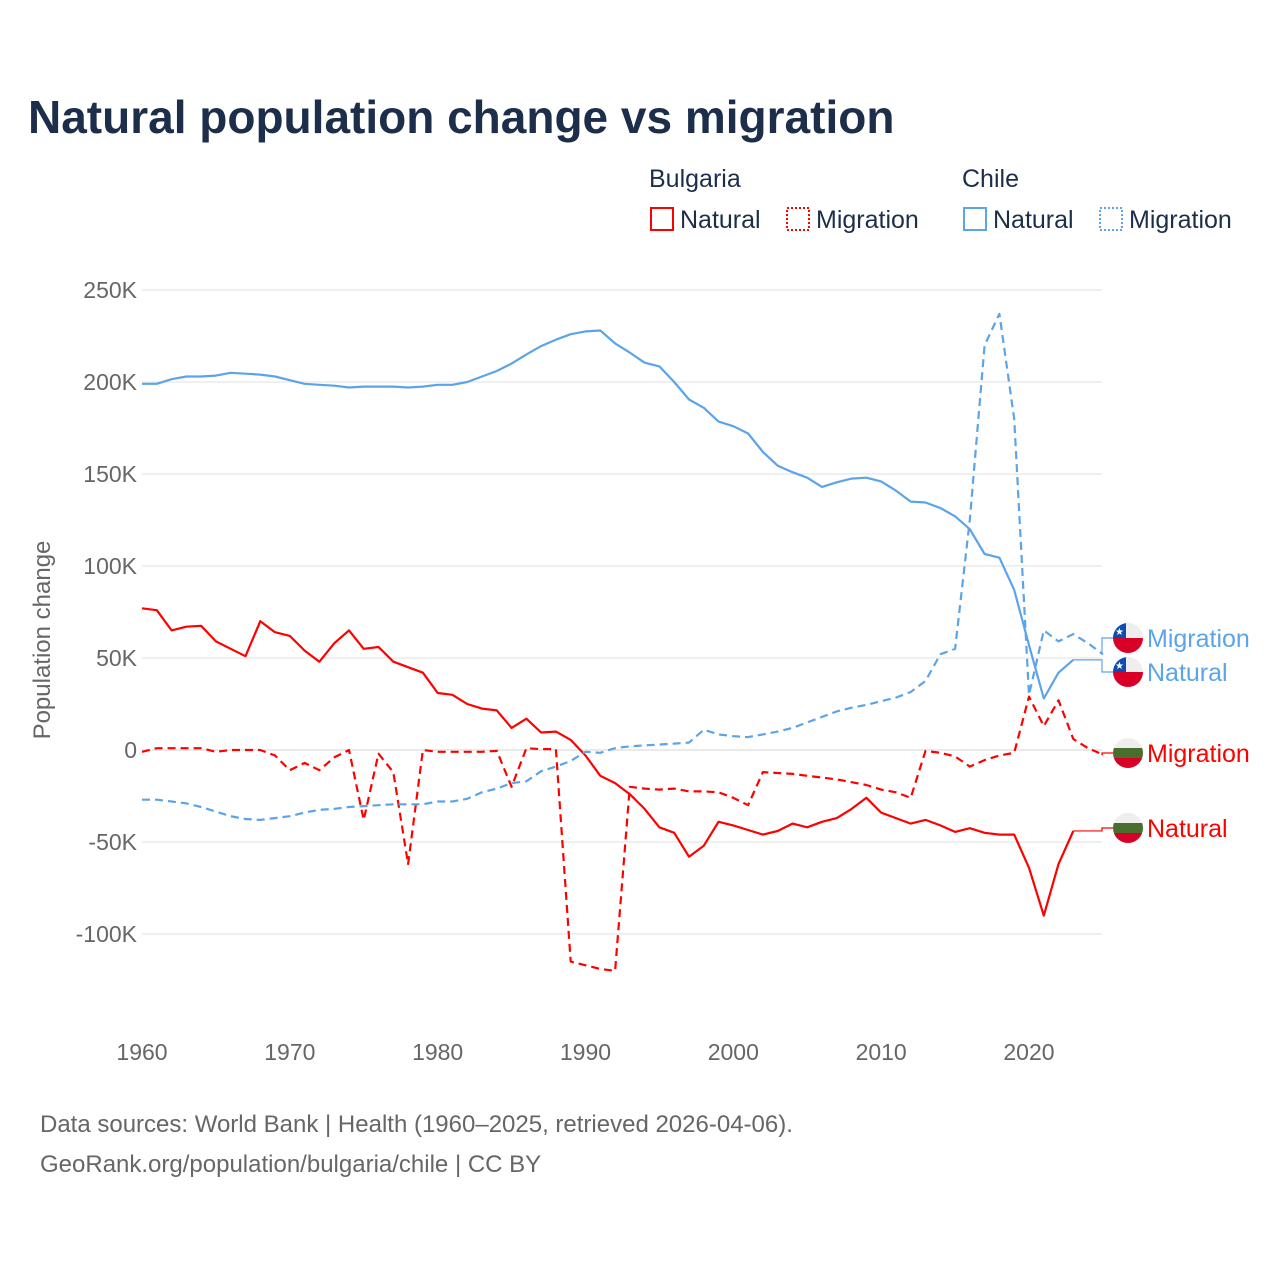 This screenshot has height=1285, width=1280. What do you see at coordinates (798, 219) in the screenshot?
I see `legend-swatch-bulgaria-migration` at bounding box center [798, 219].